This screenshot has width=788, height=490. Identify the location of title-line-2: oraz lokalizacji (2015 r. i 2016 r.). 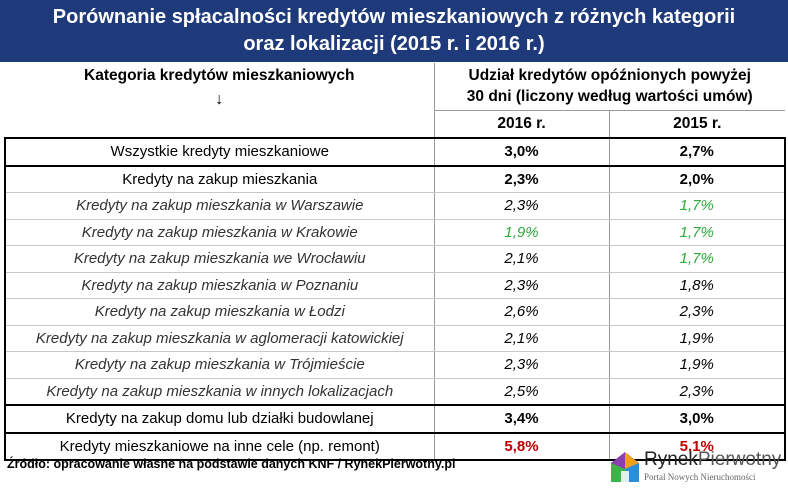
(394, 44).